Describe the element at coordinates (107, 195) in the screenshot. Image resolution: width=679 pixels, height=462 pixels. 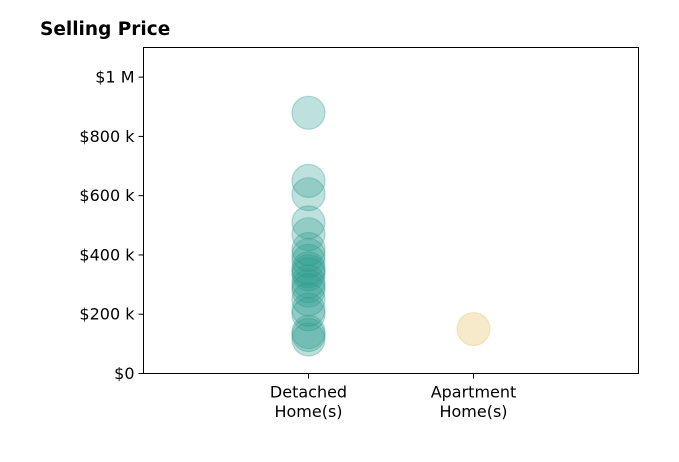
I see `y-tick-label: $600 k` at that location.